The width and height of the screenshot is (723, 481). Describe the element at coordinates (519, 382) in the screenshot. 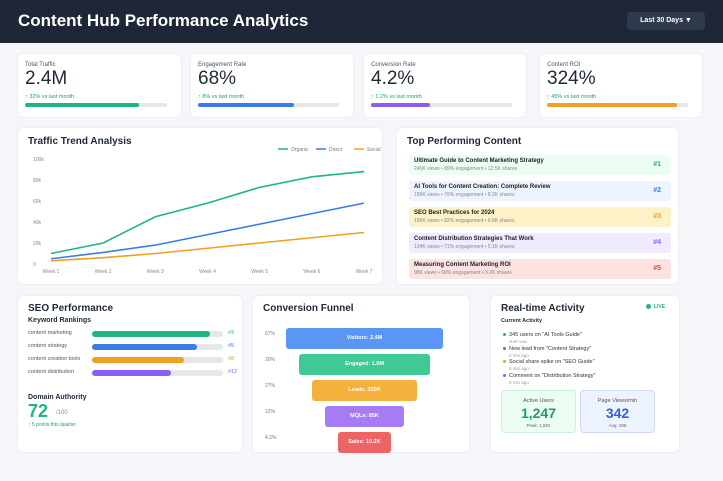

I see `activity-time: 8 min ago` at that location.